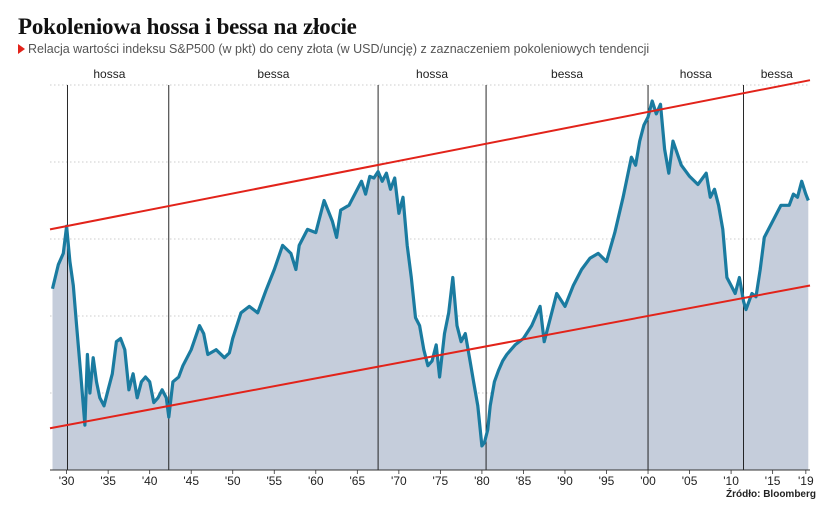  Describe the element at coordinates (690, 481) in the screenshot. I see `x-tick-label: '05` at that location.